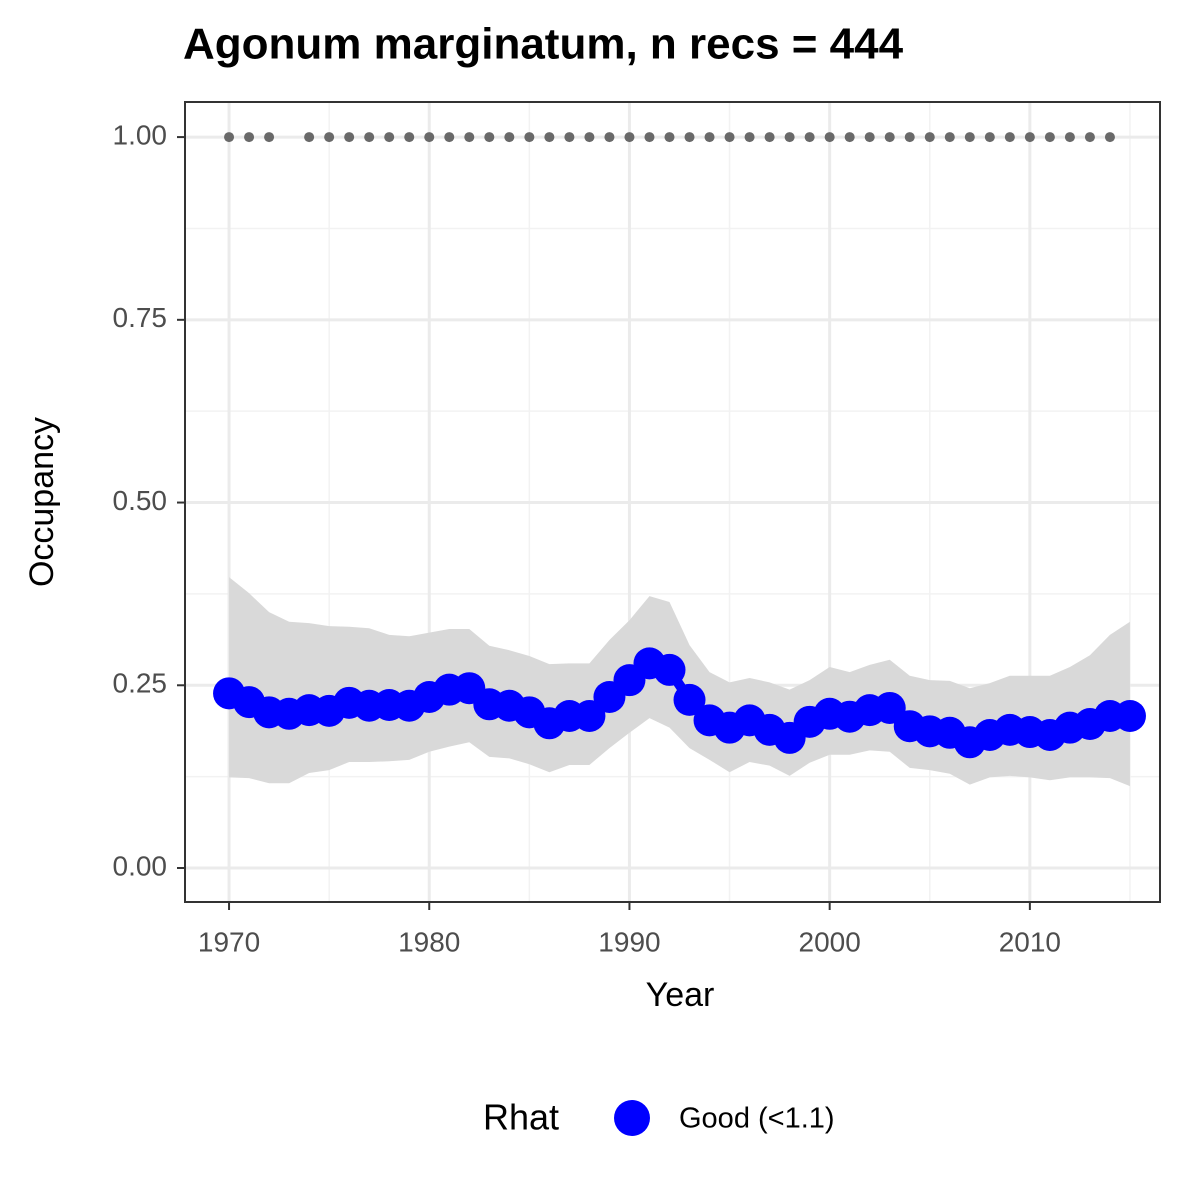 This screenshot has height=1200, width=1200. What do you see at coordinates (757, 1119) in the screenshot?
I see `legend-label: Good (<1.1)` at bounding box center [757, 1119].